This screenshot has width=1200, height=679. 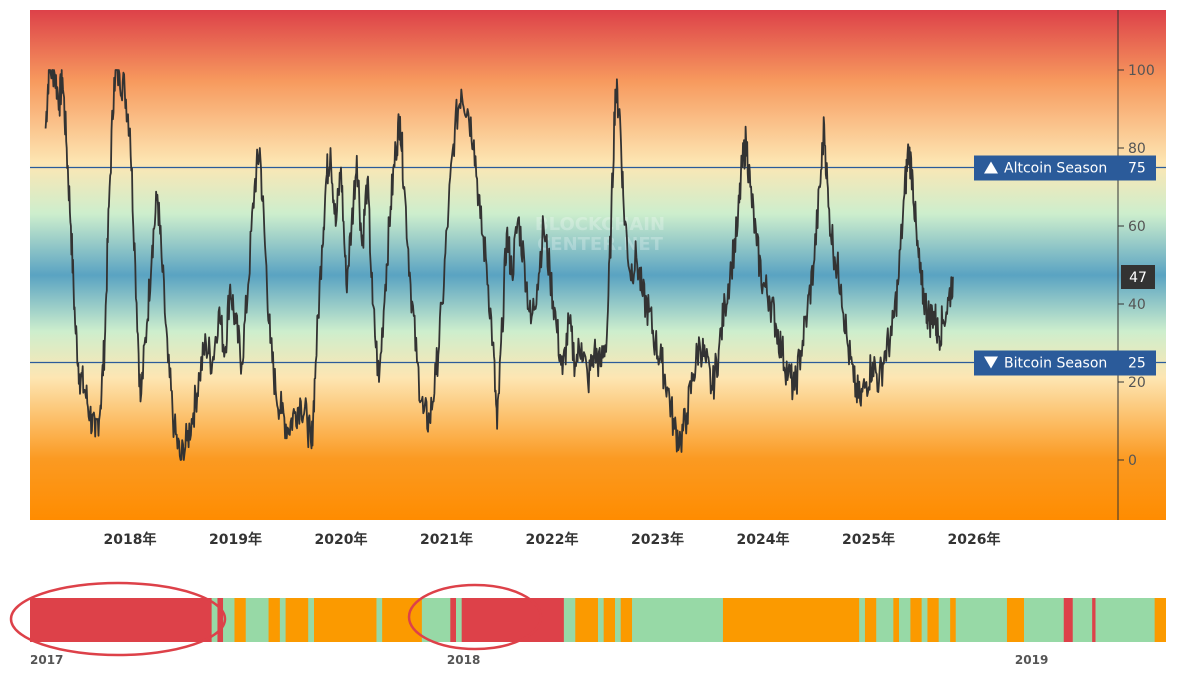 What do you see at coordinates (463, 660) in the screenshot?
I see `navigator-label: 2018` at bounding box center [463, 660].